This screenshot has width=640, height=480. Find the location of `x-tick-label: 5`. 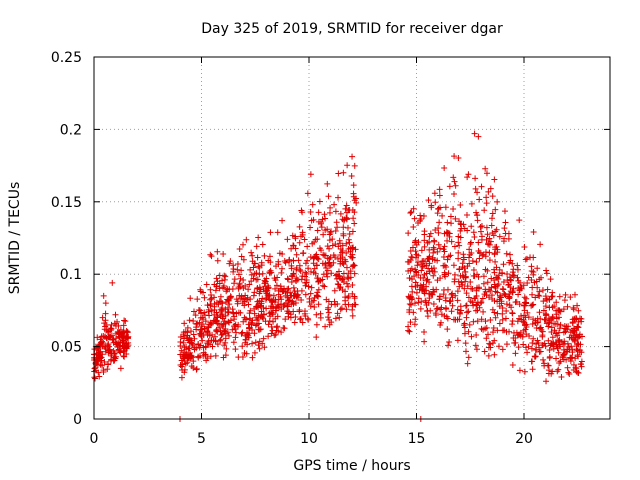

x-tick-label: 5 is located at coordinates (201, 439).